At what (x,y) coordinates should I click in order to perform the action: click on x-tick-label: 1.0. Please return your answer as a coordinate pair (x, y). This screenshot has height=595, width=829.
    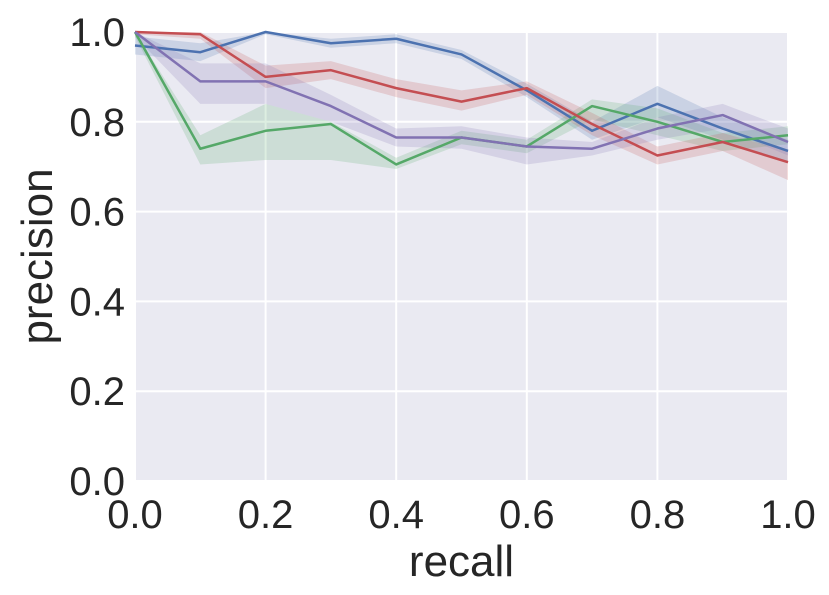
    Looking at the image, I should click on (788, 515).